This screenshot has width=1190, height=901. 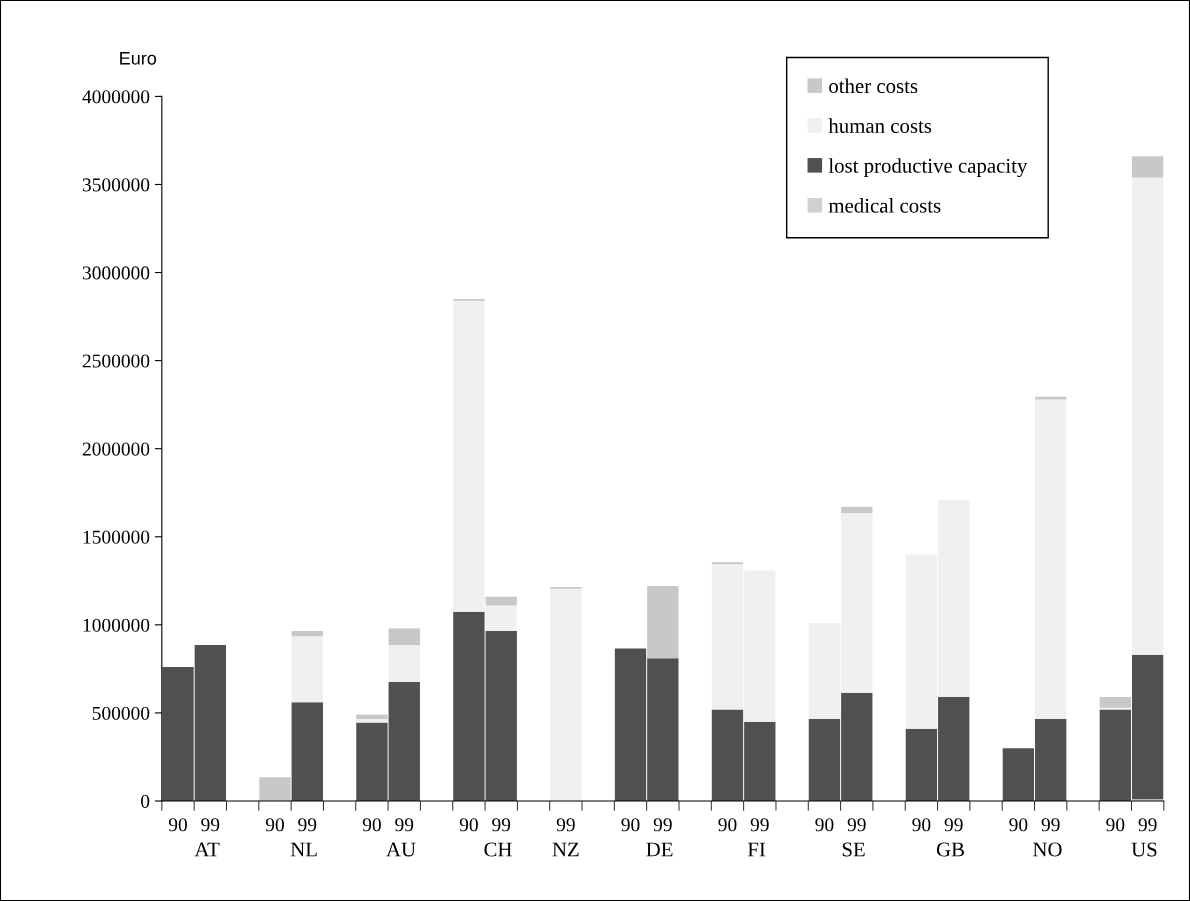 I want to click on text: GB, so click(x=950, y=849).